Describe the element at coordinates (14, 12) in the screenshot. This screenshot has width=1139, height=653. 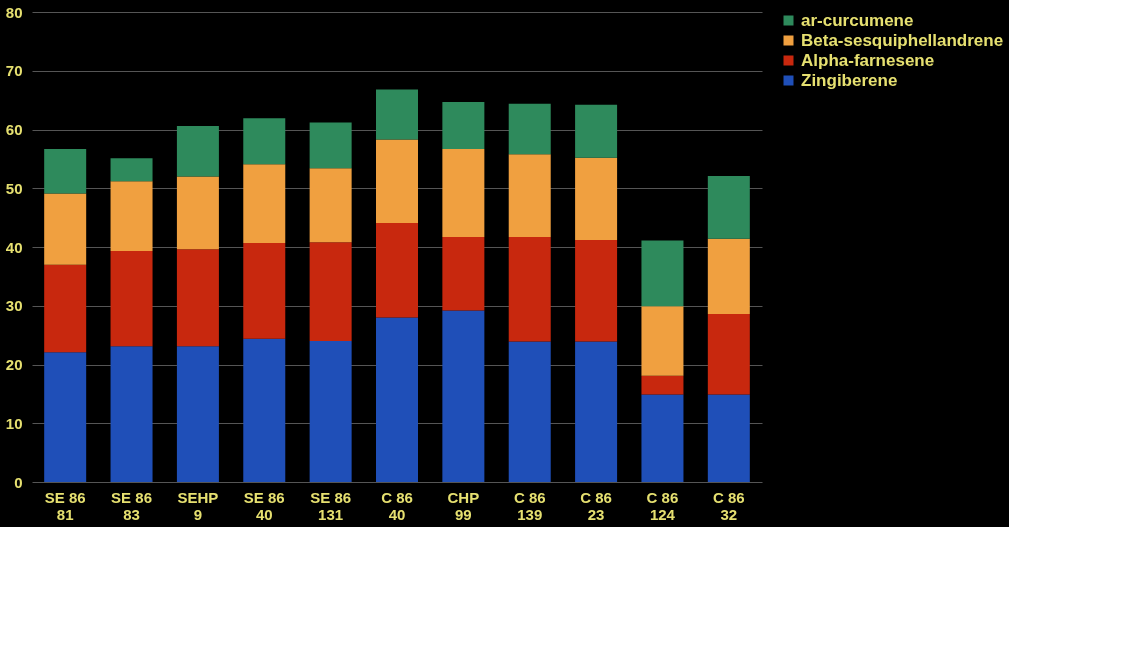
I see `y-tick-label: 80` at that location.